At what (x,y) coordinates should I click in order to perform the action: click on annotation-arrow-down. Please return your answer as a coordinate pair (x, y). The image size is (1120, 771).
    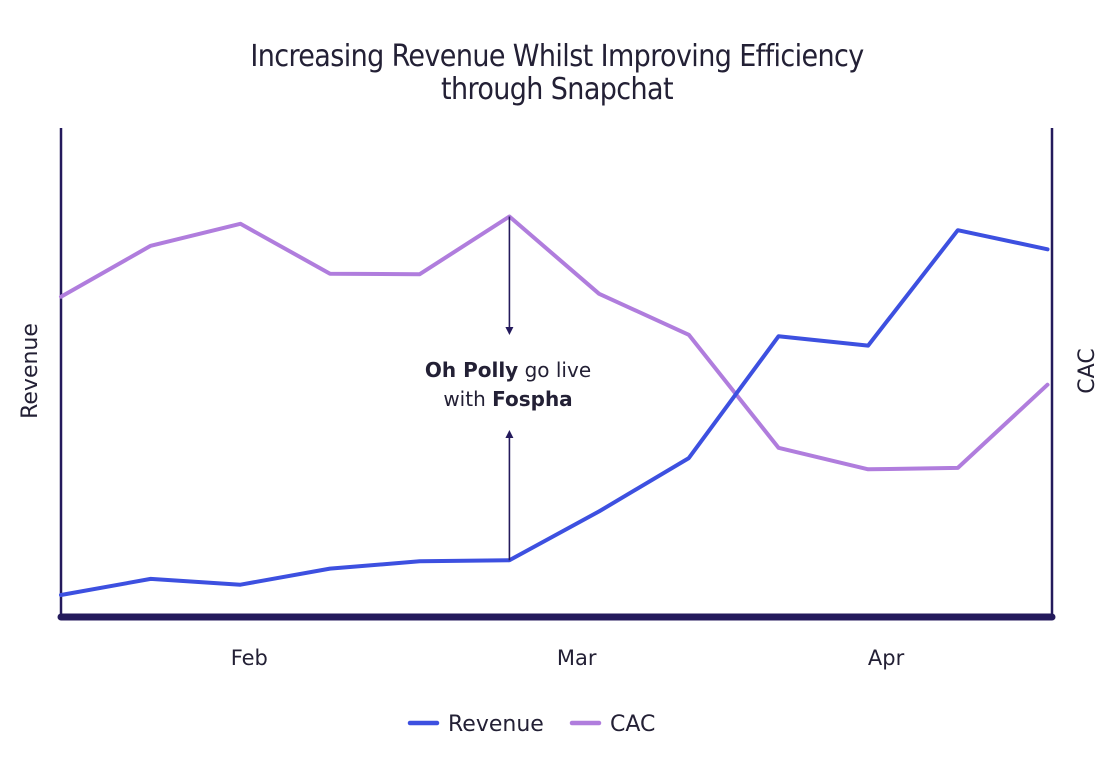
    Looking at the image, I should click on (509, 275).